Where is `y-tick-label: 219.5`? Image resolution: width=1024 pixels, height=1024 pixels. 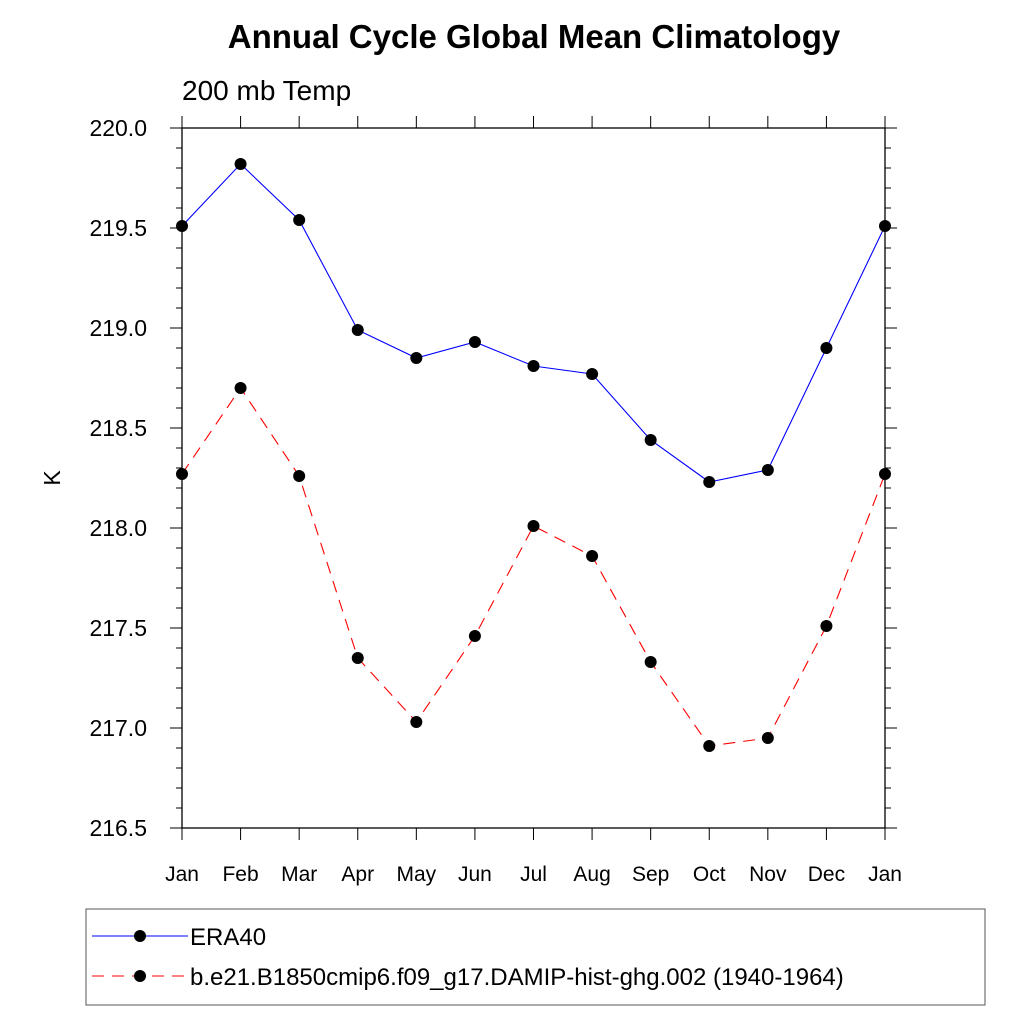
y-tick-label: 219.5 is located at coordinates (118, 228).